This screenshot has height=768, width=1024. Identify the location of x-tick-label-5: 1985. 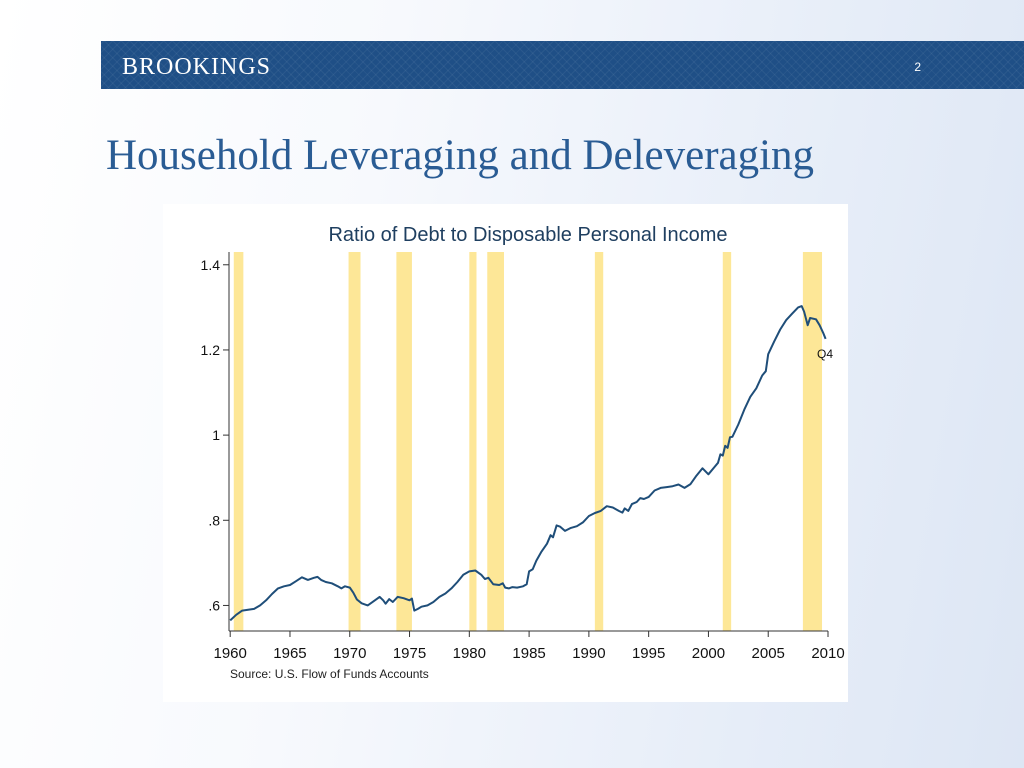
(528, 653).